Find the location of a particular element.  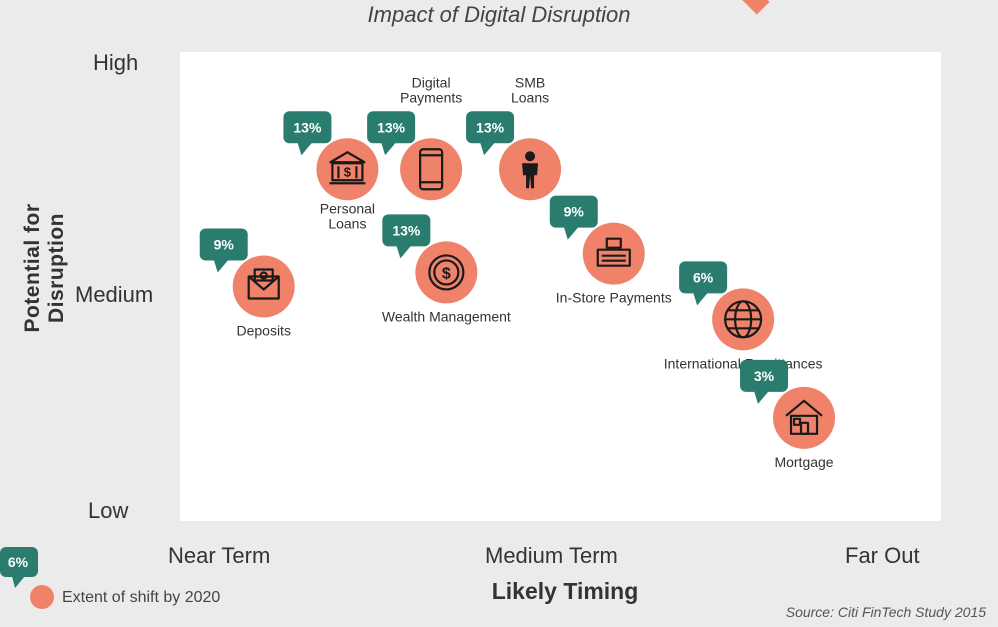

legend-label: Extent of shift by 2020 is located at coordinates (141, 597).